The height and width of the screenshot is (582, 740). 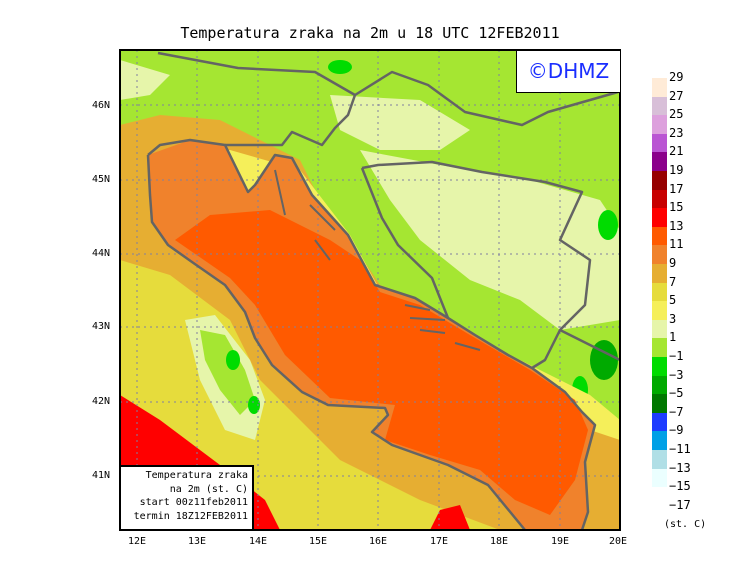 I want to click on lon-tick-label: 13E, so click(x=197, y=541).